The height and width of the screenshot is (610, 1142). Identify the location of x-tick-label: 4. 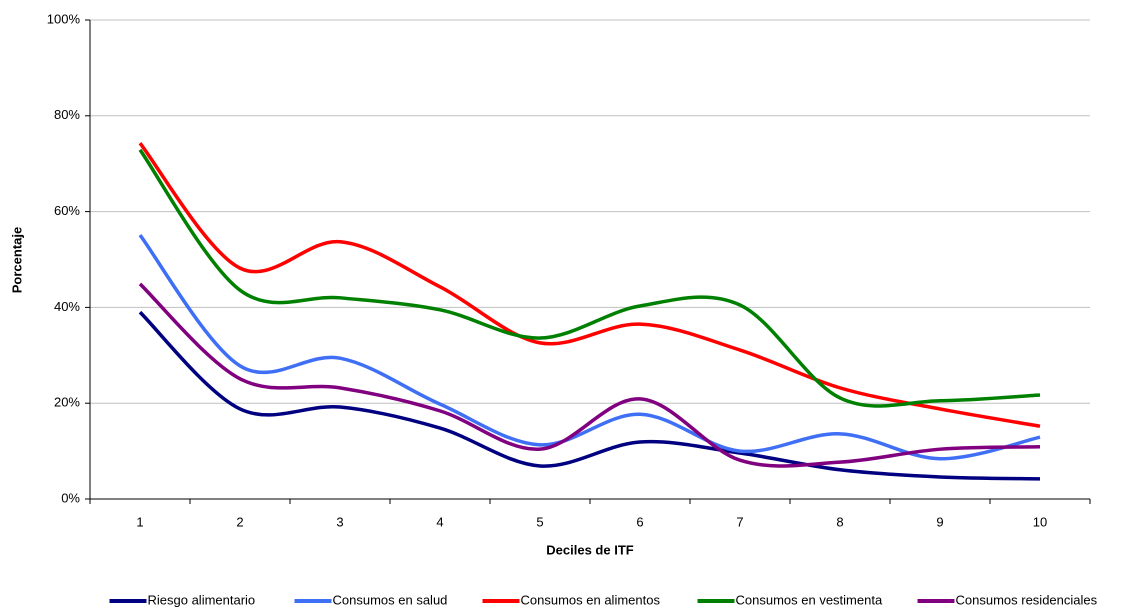
(439, 521).